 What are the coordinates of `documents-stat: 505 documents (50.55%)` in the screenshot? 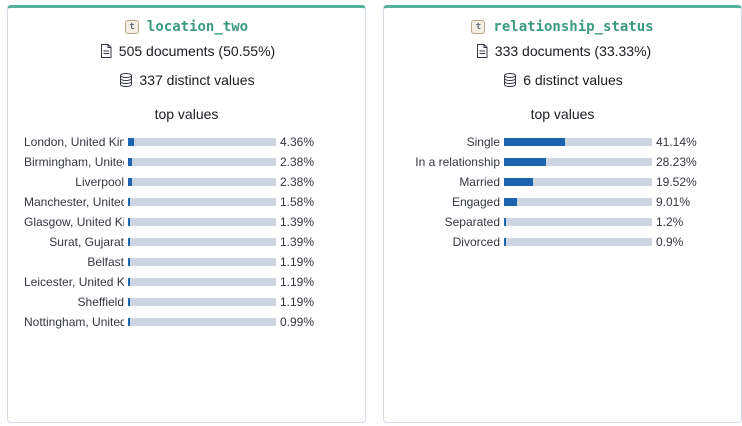 It's located at (186, 51).